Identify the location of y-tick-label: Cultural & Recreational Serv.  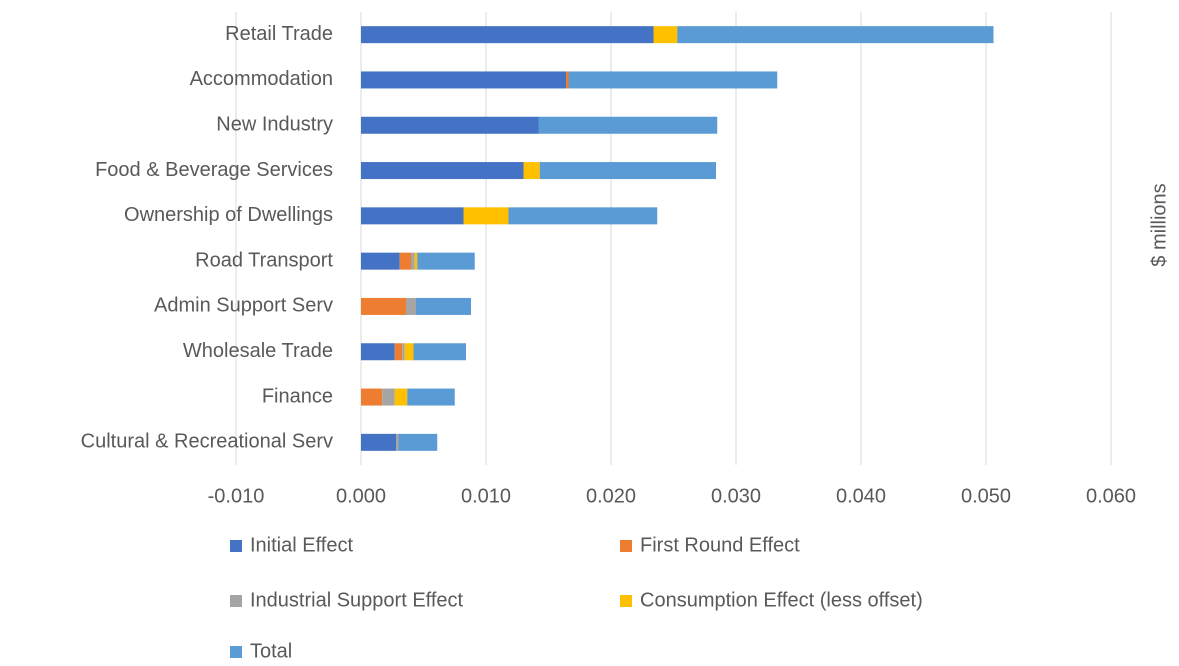
(207, 442).